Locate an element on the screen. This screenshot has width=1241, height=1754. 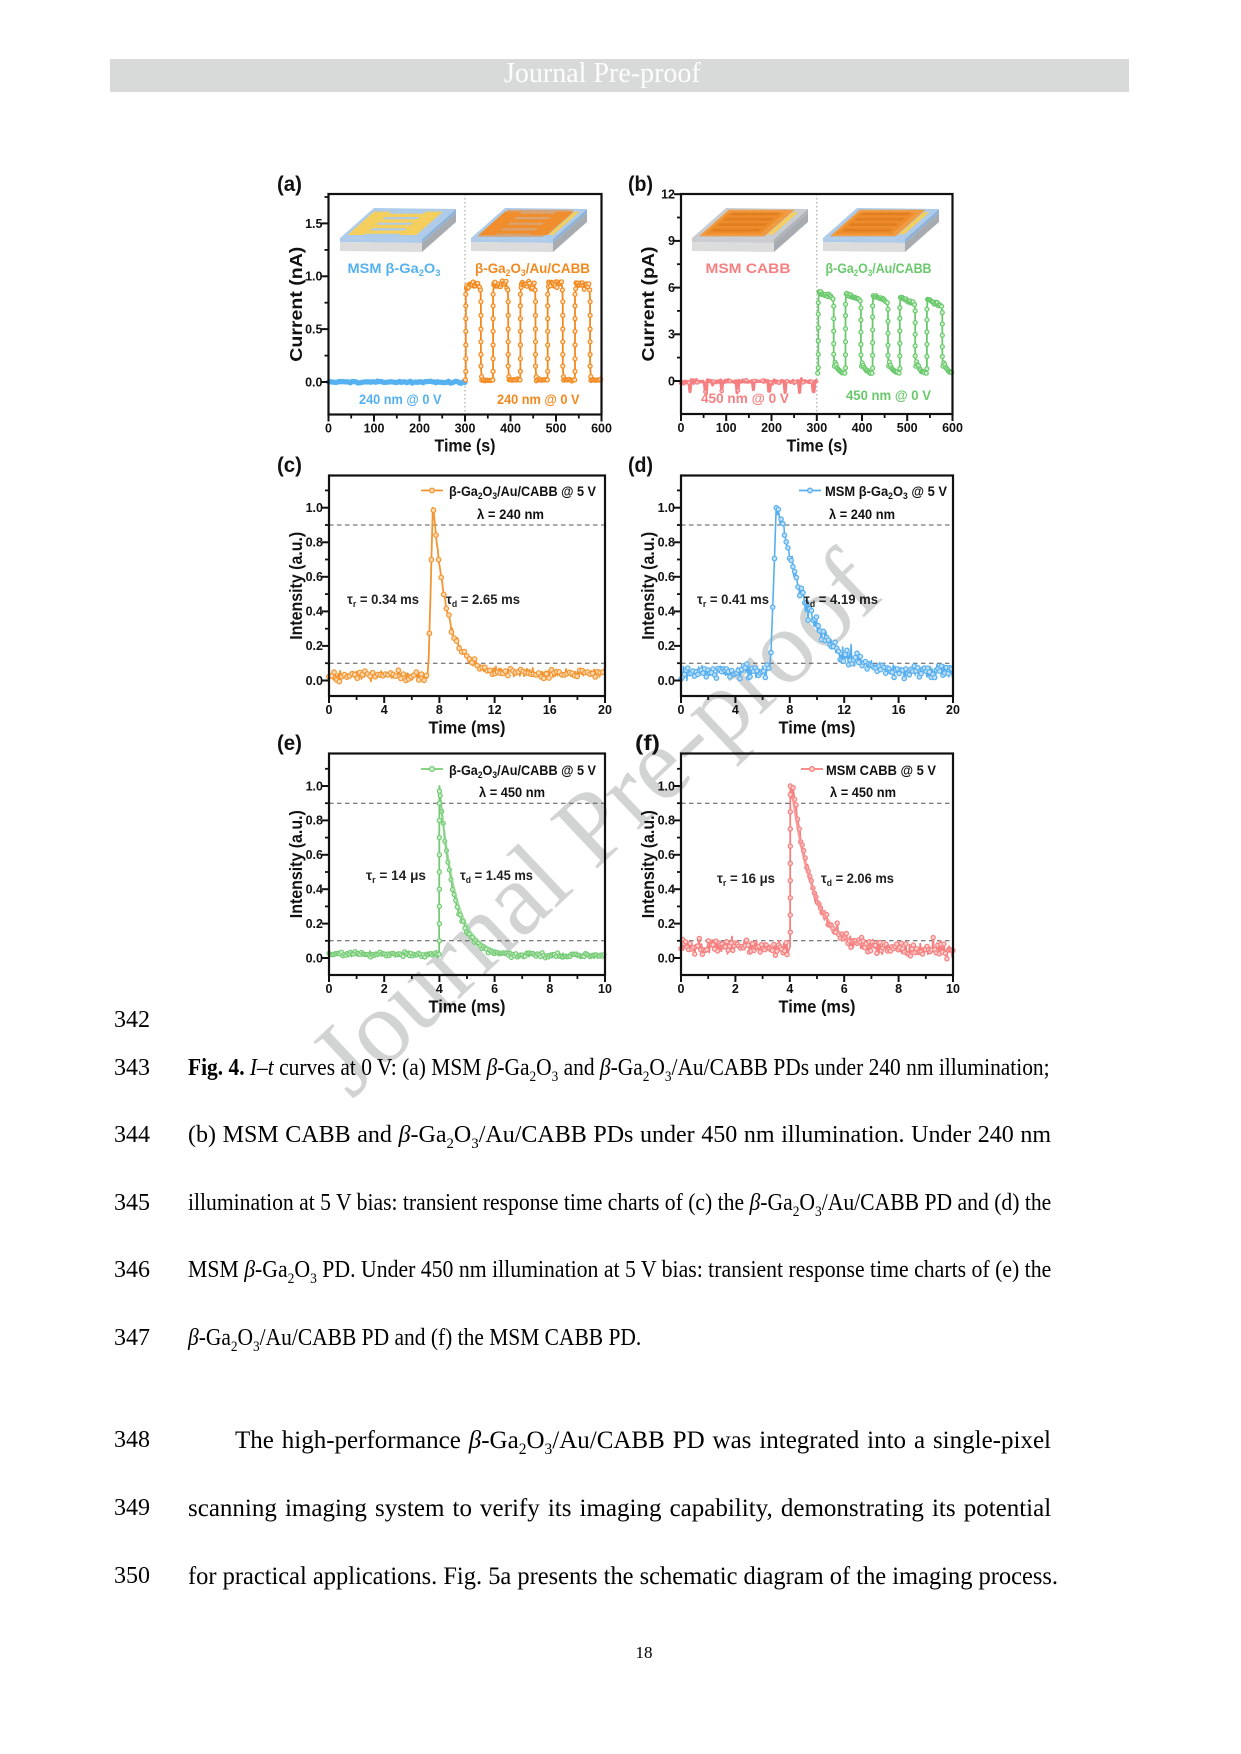
svg-text: τd = 2.65 ms is located at coordinates (483, 600).